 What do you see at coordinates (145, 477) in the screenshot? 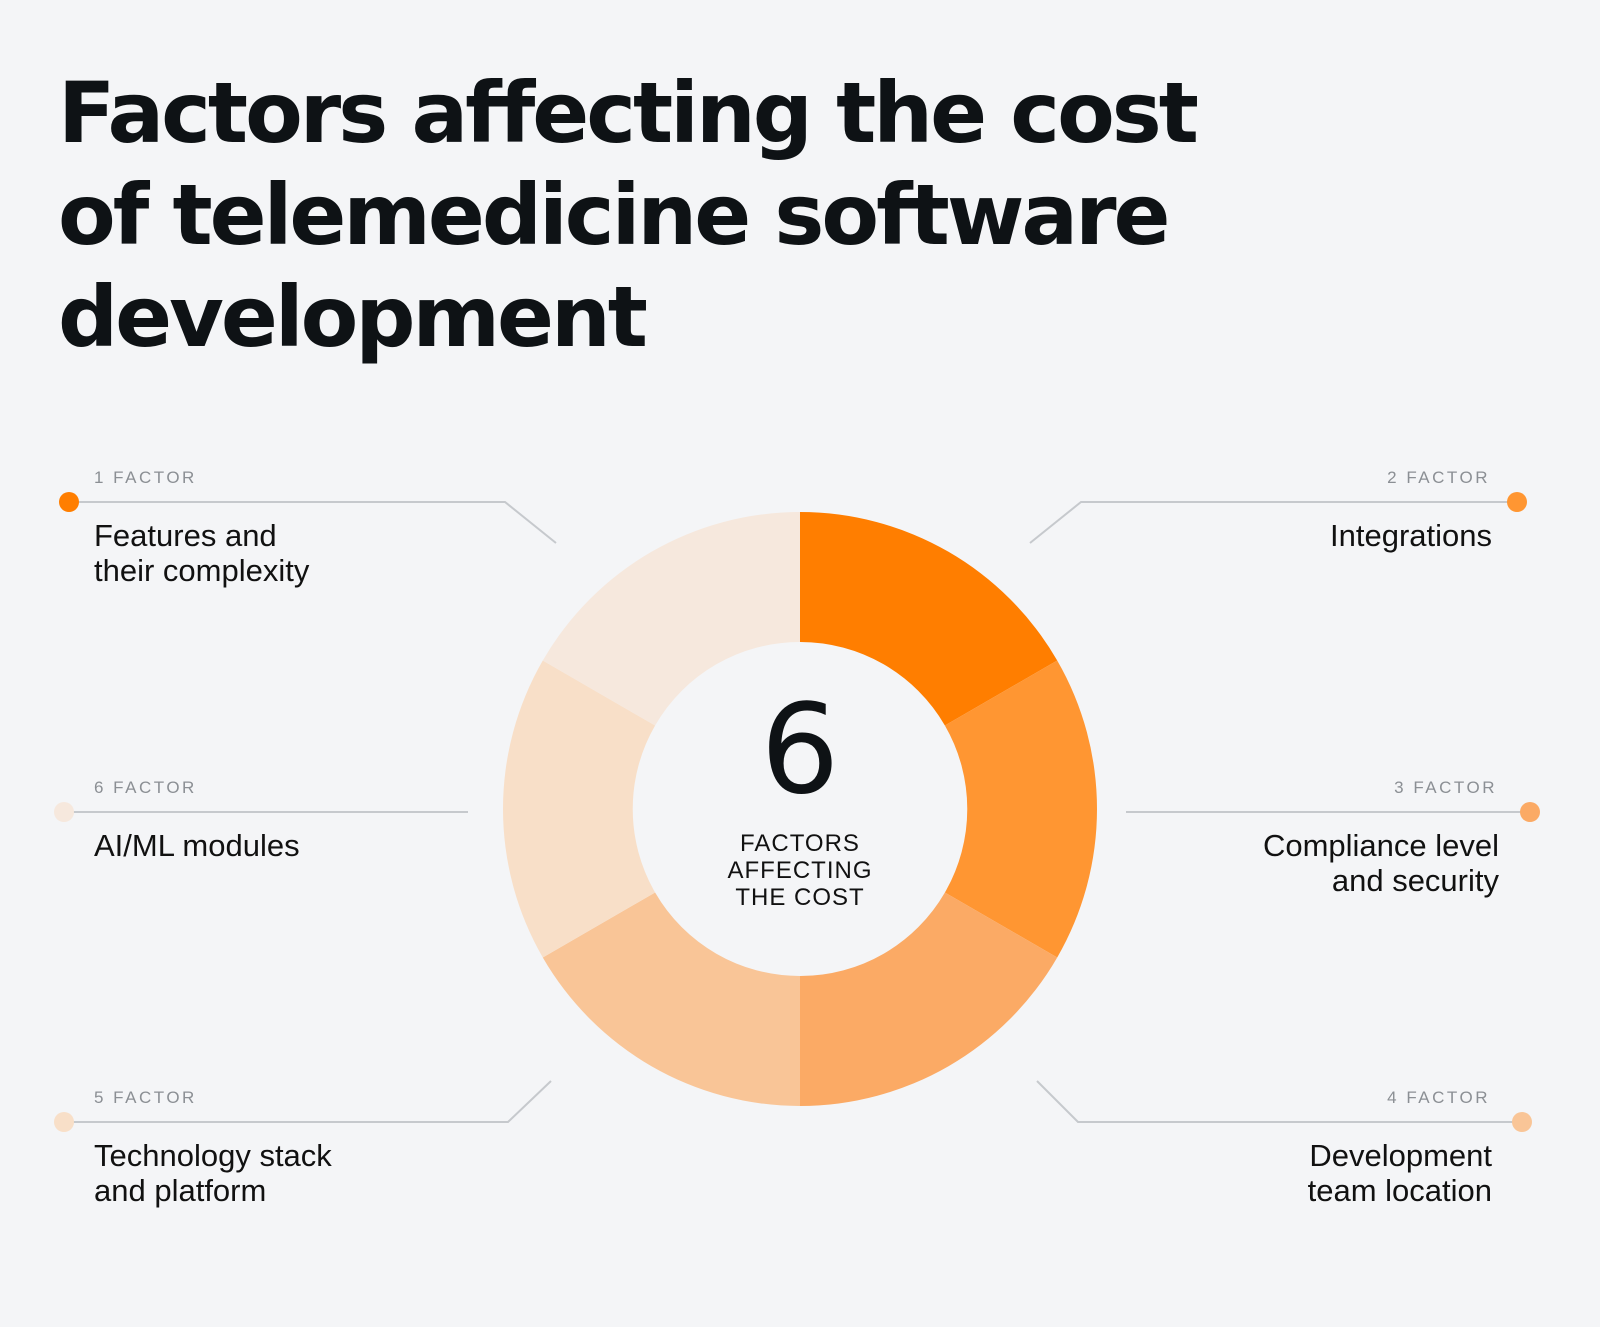
I see `factor-1-number: 1 FACTOR` at bounding box center [145, 477].